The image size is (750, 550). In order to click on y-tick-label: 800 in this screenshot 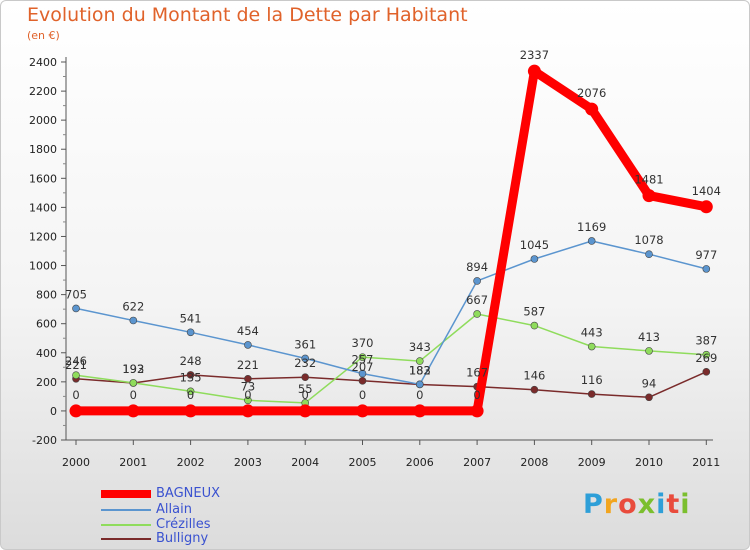, I will do `click(46, 295)`.